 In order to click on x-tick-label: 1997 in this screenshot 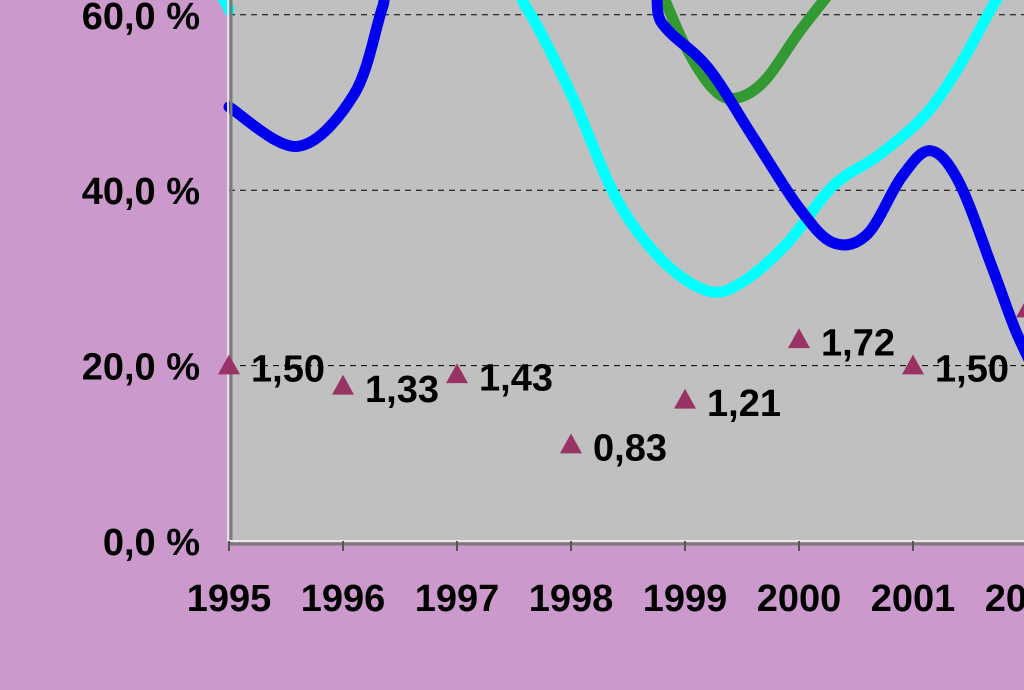, I will do `click(457, 599)`.